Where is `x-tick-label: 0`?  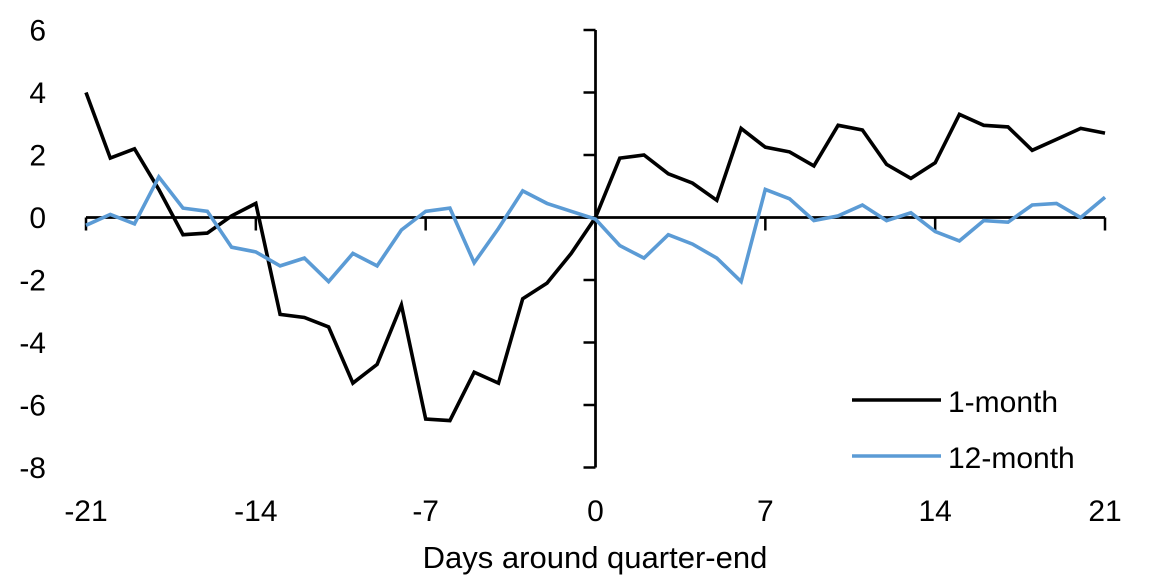
x-tick-label: 0 is located at coordinates (595, 511).